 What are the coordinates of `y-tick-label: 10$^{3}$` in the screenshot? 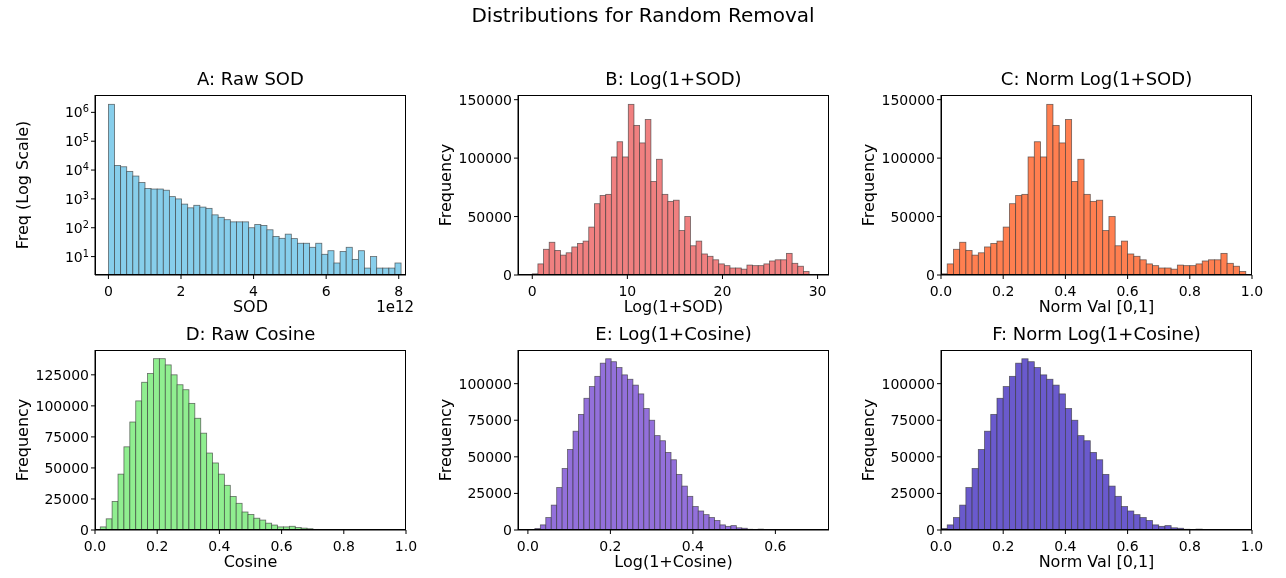 It's located at (76, 198).